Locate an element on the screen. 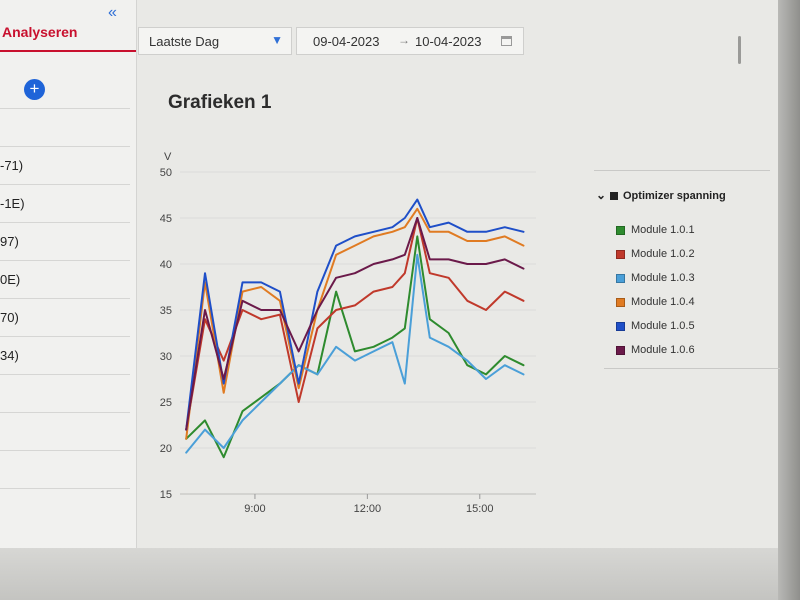 The width and height of the screenshot is (800, 600). chevron-down-icon: ▼ is located at coordinates (277, 40).